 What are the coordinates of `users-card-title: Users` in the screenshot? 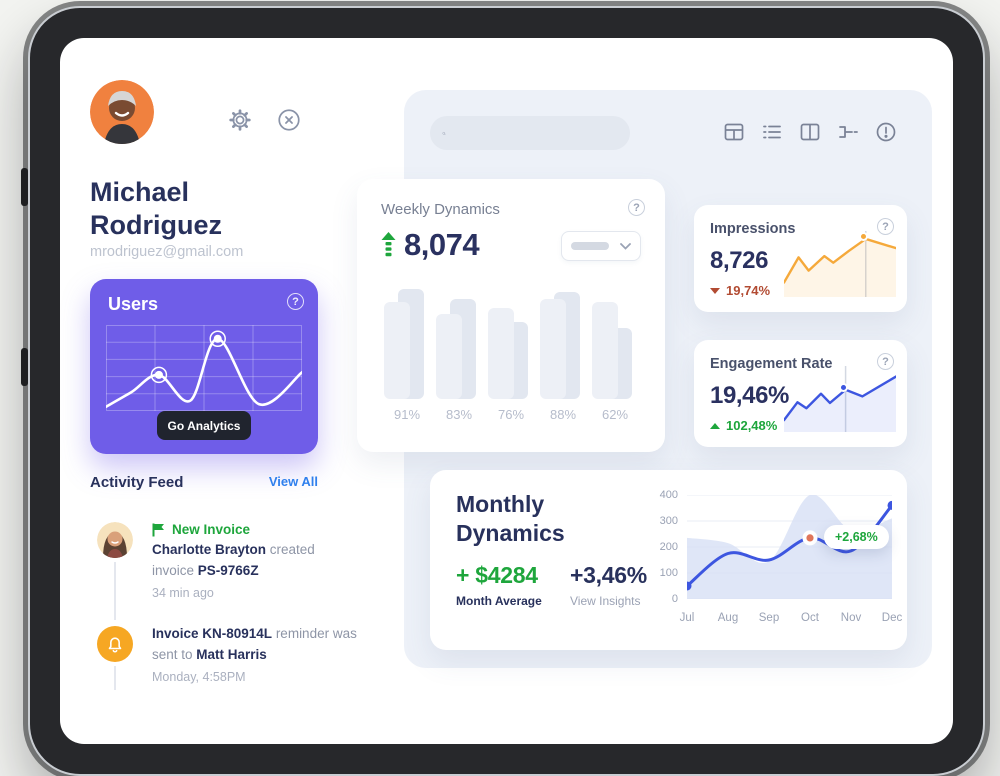 It's located at (133, 304).